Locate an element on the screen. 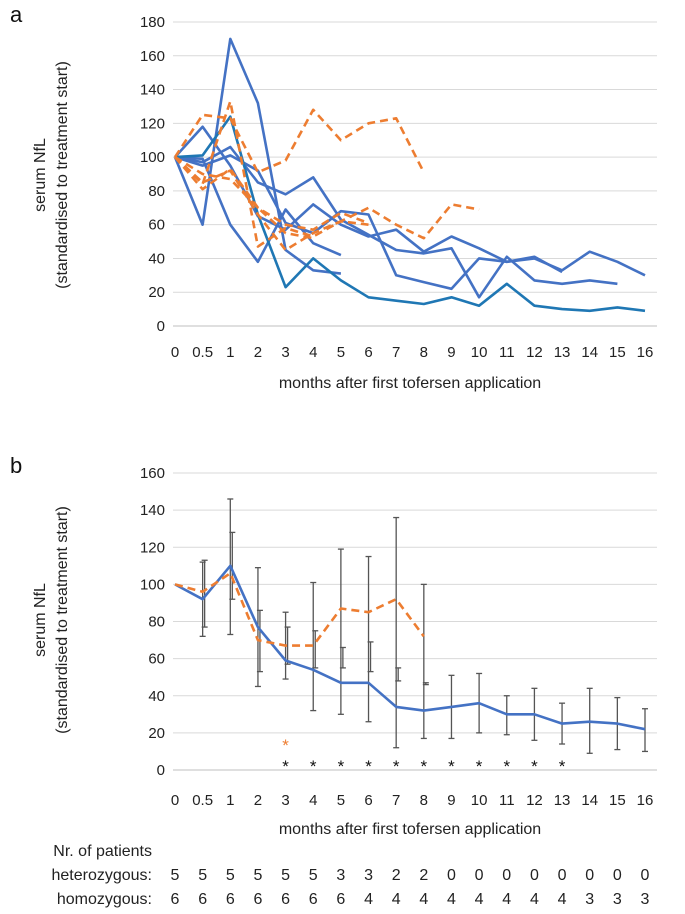 This screenshot has height=914, width=685. x-tick-label: 1 is located at coordinates (230, 800).